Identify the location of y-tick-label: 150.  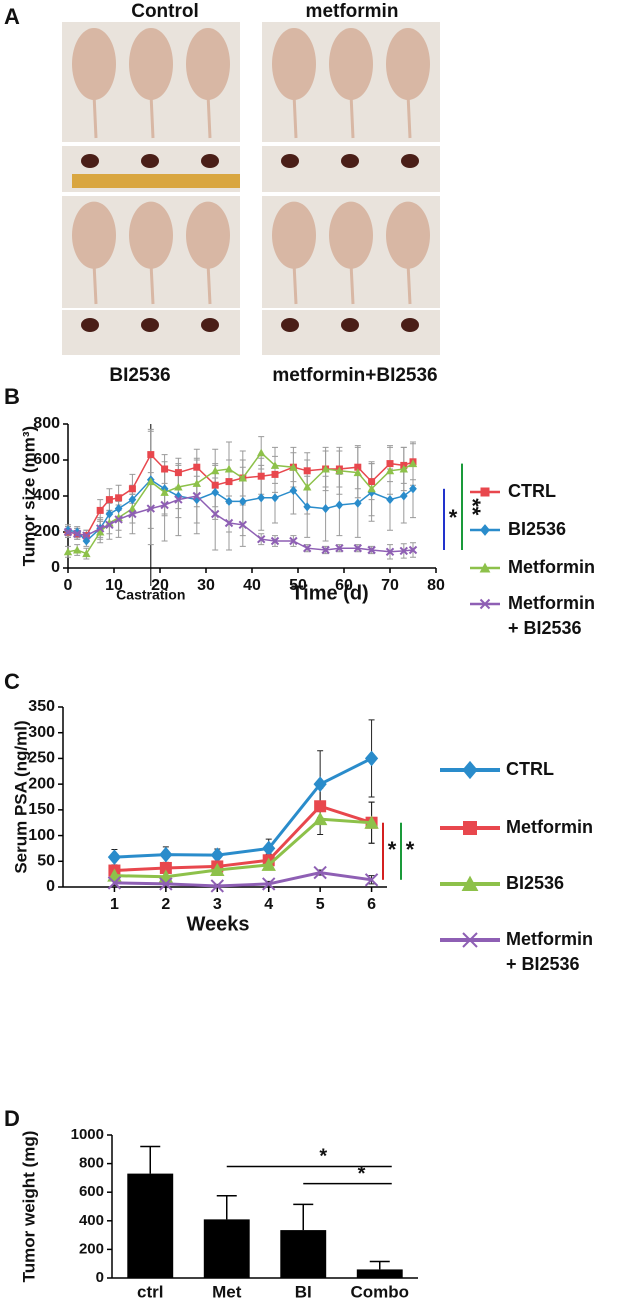
(41, 809).